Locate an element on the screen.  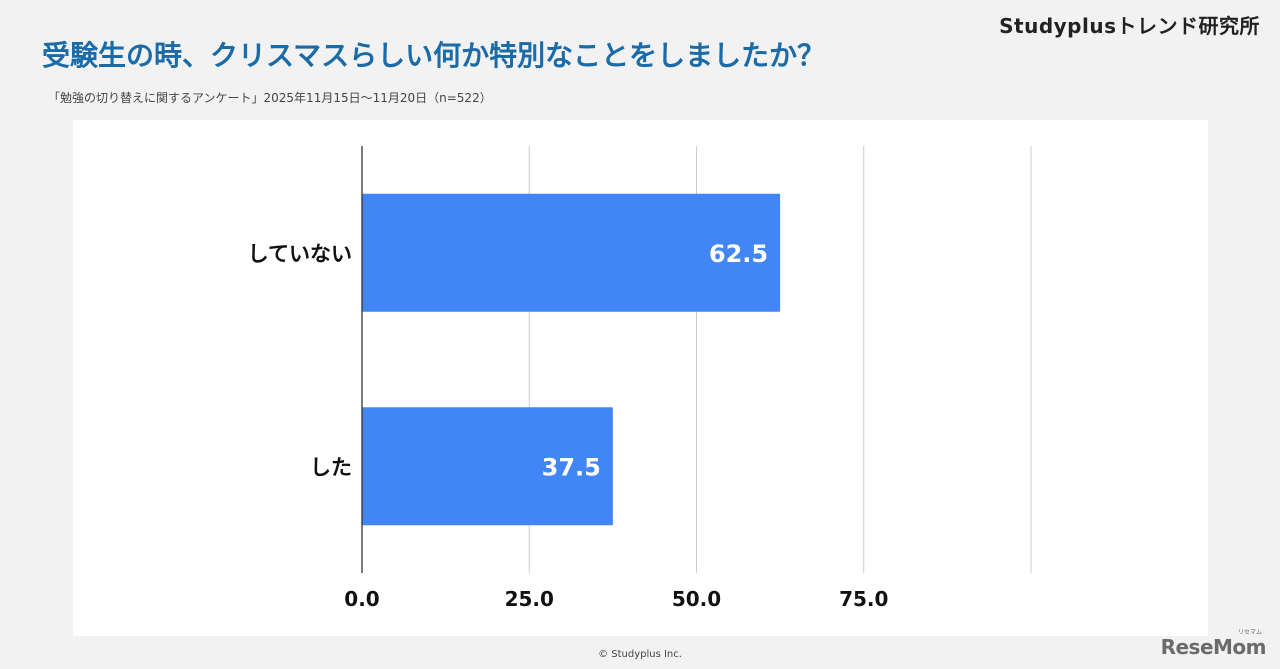
brand-logo-text: Studyplusトレンド研究所 is located at coordinates (1129, 26).